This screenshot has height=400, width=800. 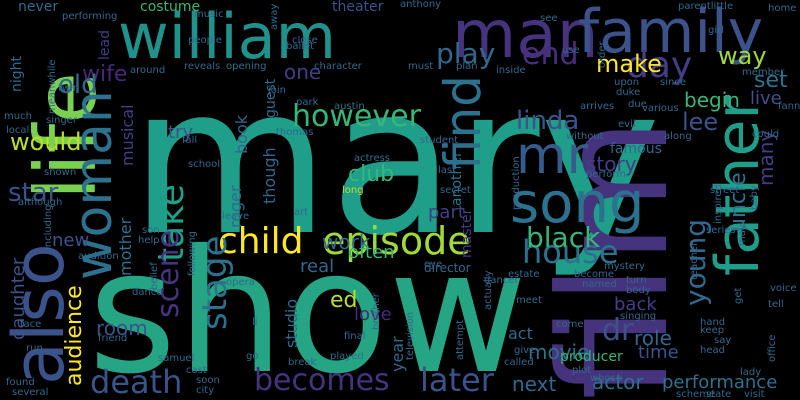 What do you see at coordinates (236, 216) in the screenshot?
I see `word-leave: leave` at bounding box center [236, 216].